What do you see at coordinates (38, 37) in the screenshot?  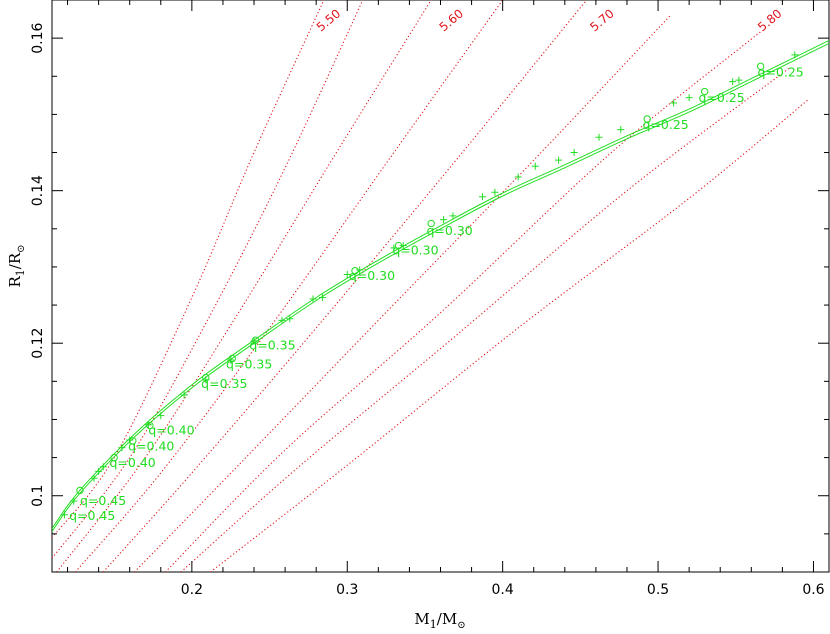 I see `y-tick-label: 0.16` at bounding box center [38, 37].